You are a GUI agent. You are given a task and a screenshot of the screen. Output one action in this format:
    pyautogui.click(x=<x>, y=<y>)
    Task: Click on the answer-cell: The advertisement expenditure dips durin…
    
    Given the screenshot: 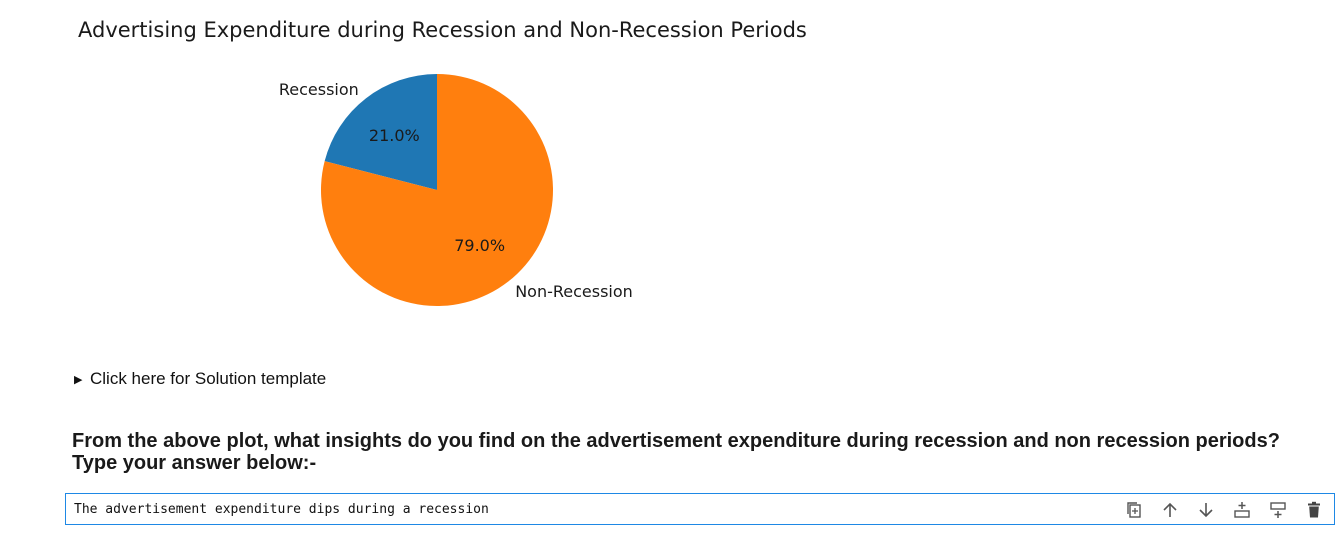 What is the action you would take?
    pyautogui.click(x=700, y=509)
    